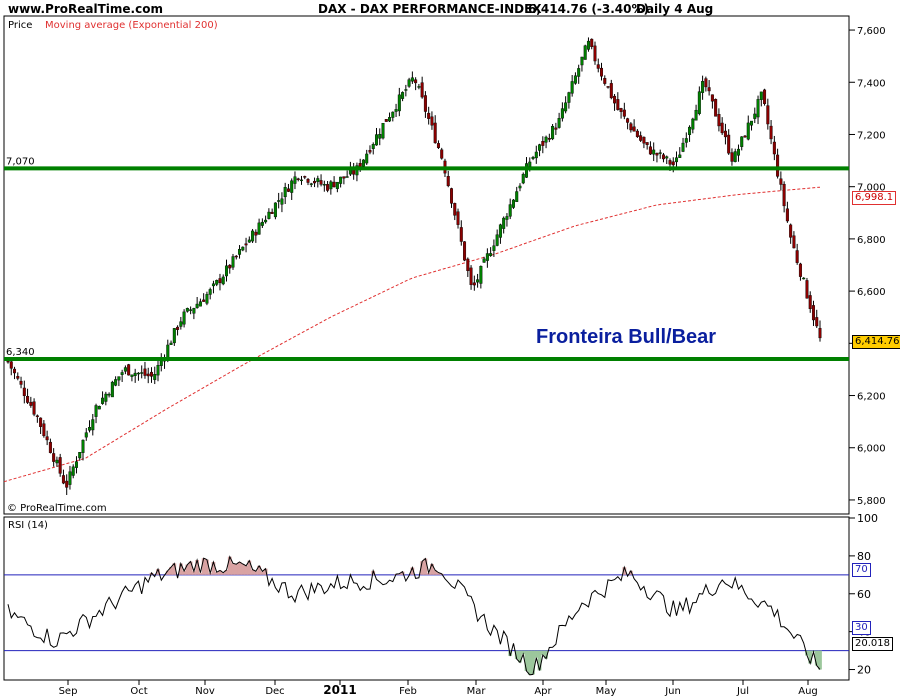  What do you see at coordinates (808, 691) in the screenshot?
I see `x-tick-label: Aug` at bounding box center [808, 691].